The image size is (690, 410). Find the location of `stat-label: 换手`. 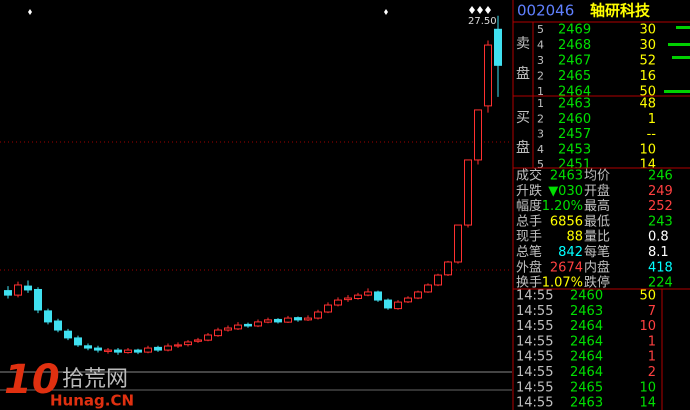

stat-label: 换手 is located at coordinates (529, 283).